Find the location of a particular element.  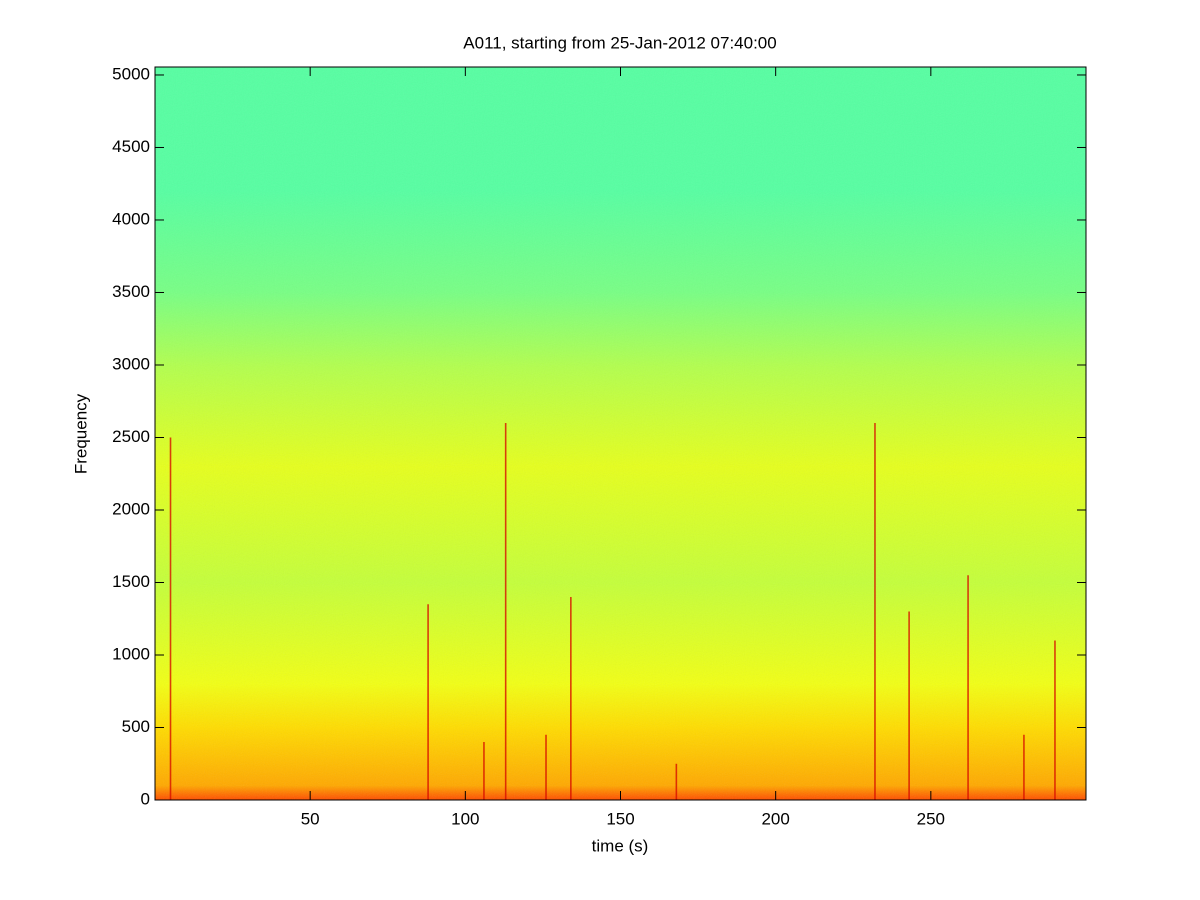

chart-title: A011, starting from 25-Jan-2012 07:40:00 is located at coordinates (619, 42).